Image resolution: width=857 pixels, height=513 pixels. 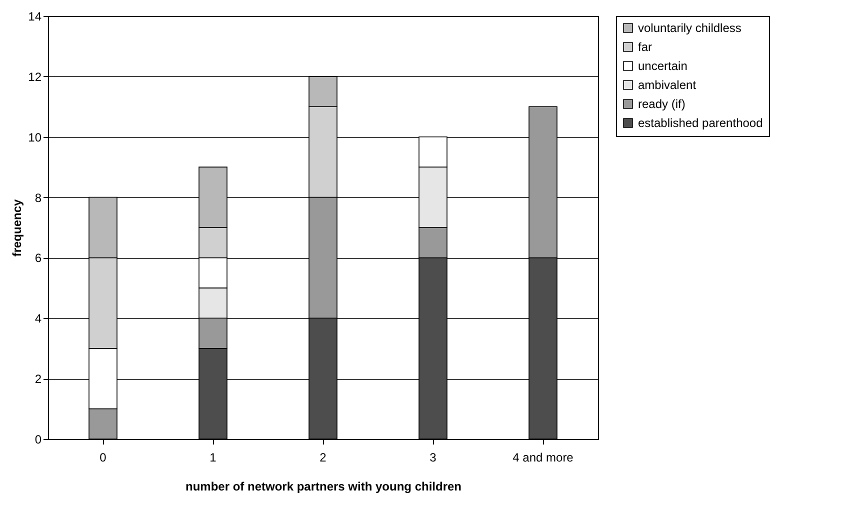 What do you see at coordinates (700, 123) in the screenshot?
I see `legend-label: established parenthood` at bounding box center [700, 123].